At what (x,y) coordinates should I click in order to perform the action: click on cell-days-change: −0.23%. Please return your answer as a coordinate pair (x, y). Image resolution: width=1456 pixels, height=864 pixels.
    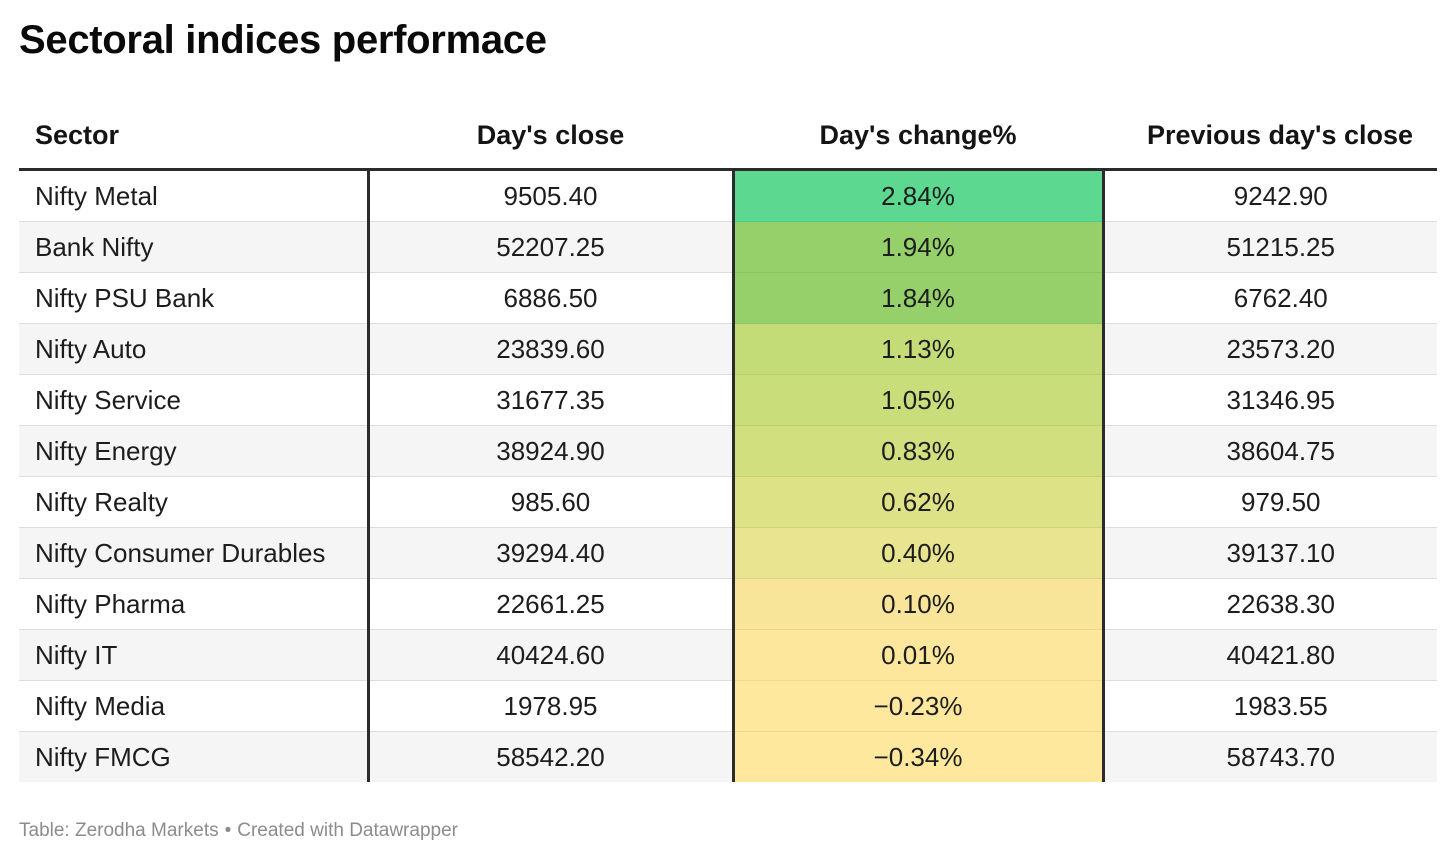
    Looking at the image, I should click on (918, 706).